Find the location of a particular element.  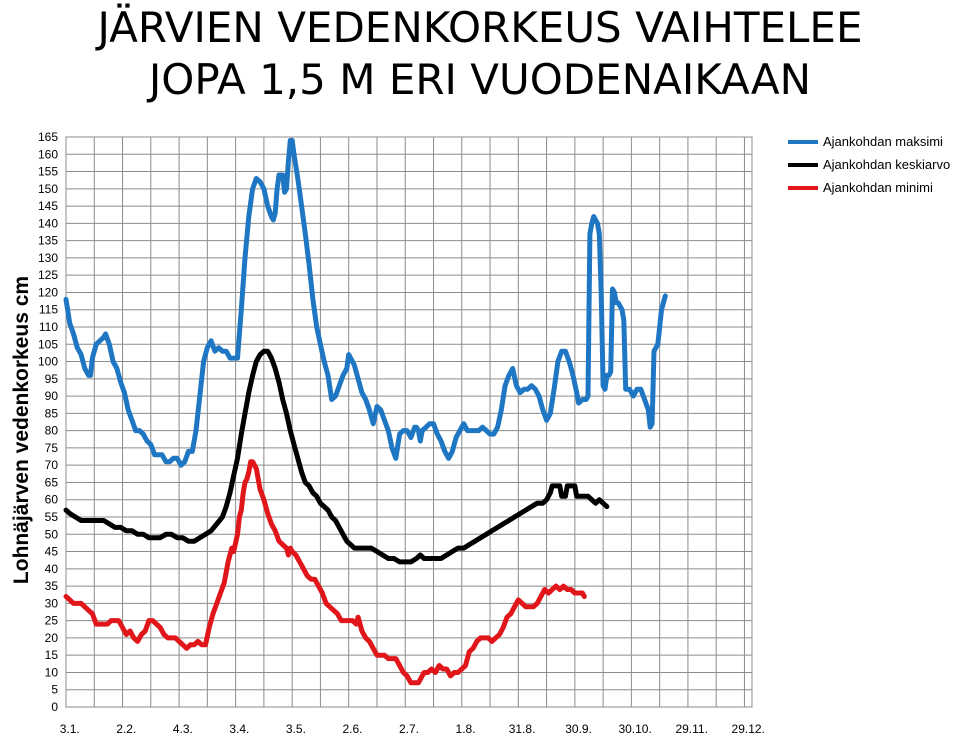

y-tick-label: 90 is located at coordinates (52, 396).